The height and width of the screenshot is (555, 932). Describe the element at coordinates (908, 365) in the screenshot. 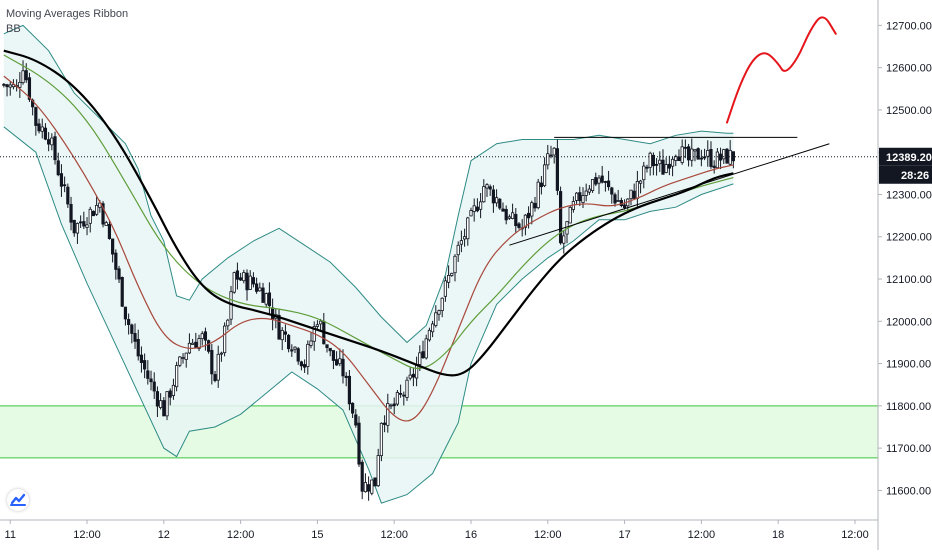

I see `price-tick-label: 11900.00` at that location.